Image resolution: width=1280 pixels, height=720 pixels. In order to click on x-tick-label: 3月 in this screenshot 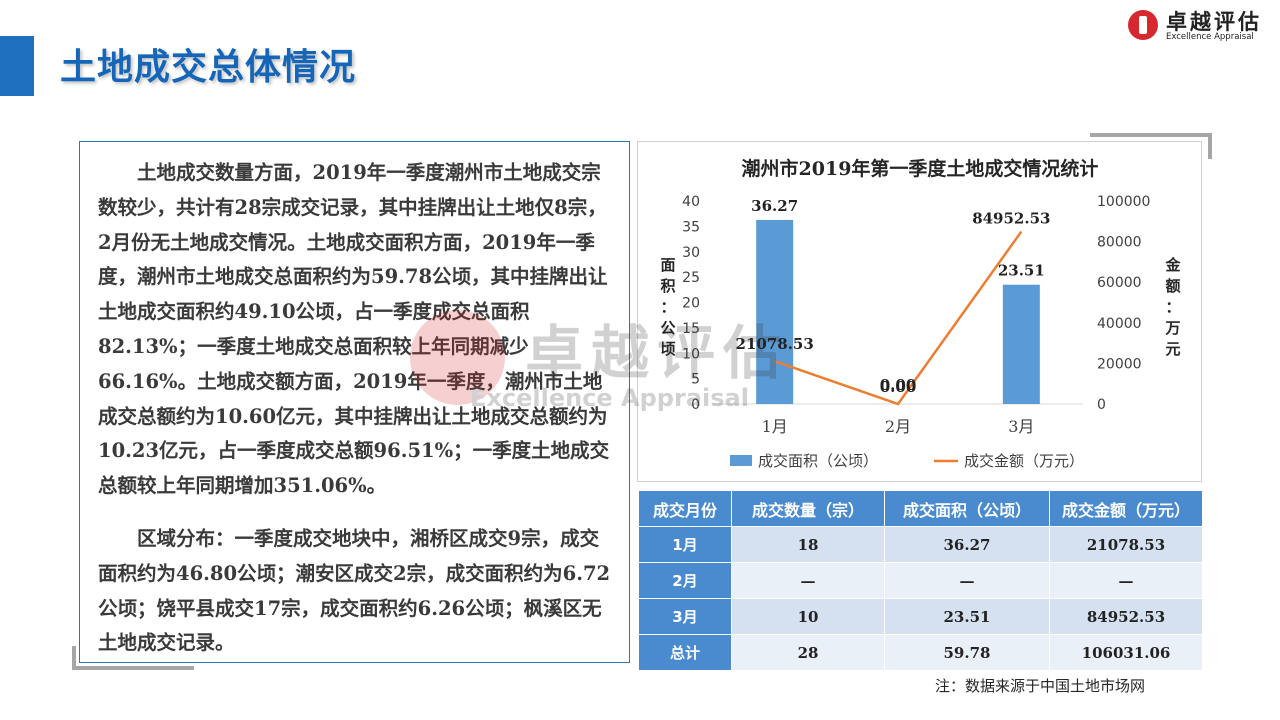, I will do `click(1021, 426)`.